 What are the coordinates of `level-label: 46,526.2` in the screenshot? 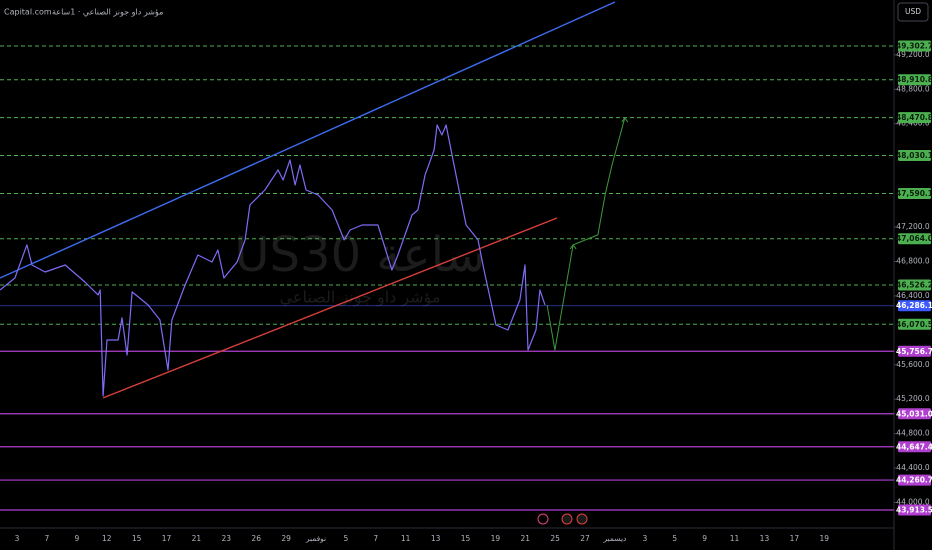 It's located at (914, 285).